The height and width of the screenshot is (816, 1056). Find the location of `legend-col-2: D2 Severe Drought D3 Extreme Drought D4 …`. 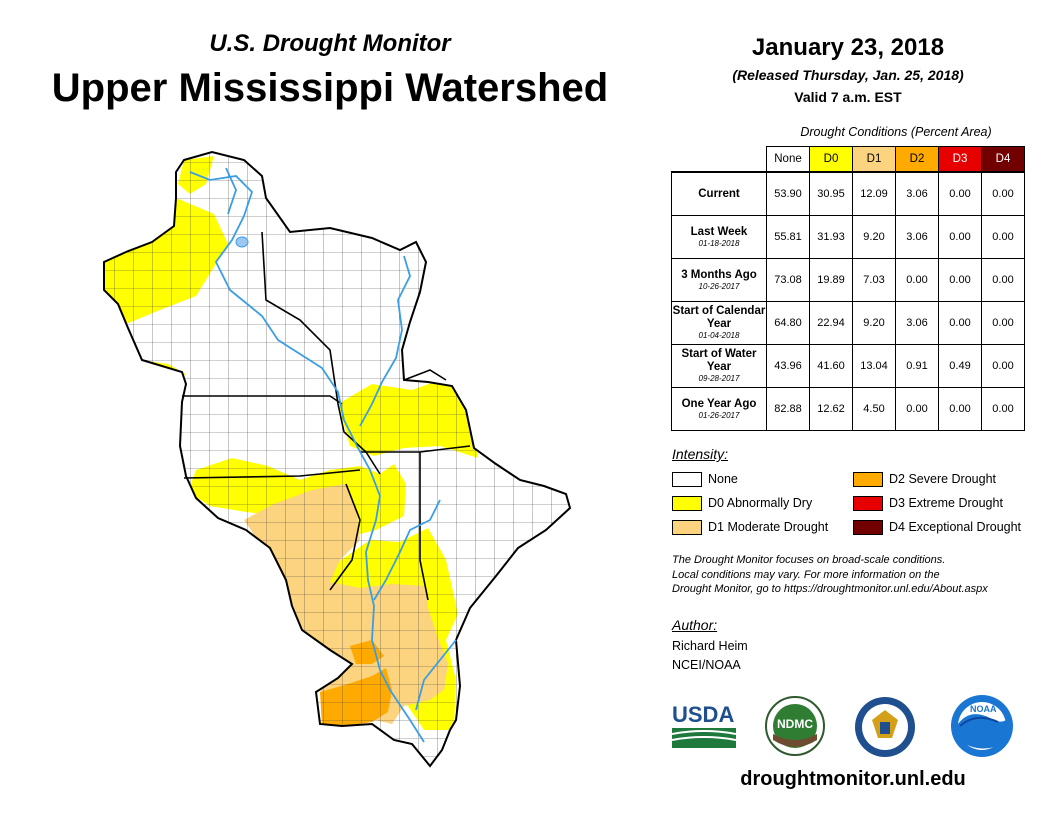

legend-col-2: D2 Severe Drought D3 Extreme Drought D4 … is located at coordinates (948, 503).